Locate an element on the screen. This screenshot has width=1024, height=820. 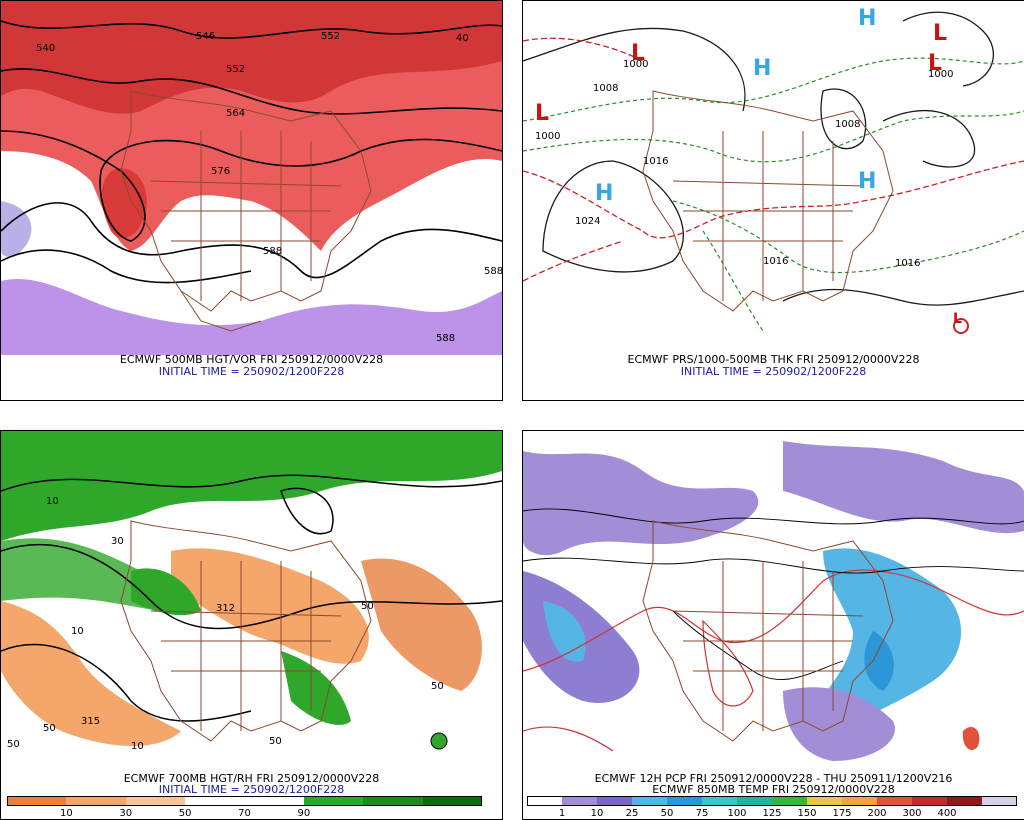
rh-colorbar-frame is located at coordinates (244, 801).